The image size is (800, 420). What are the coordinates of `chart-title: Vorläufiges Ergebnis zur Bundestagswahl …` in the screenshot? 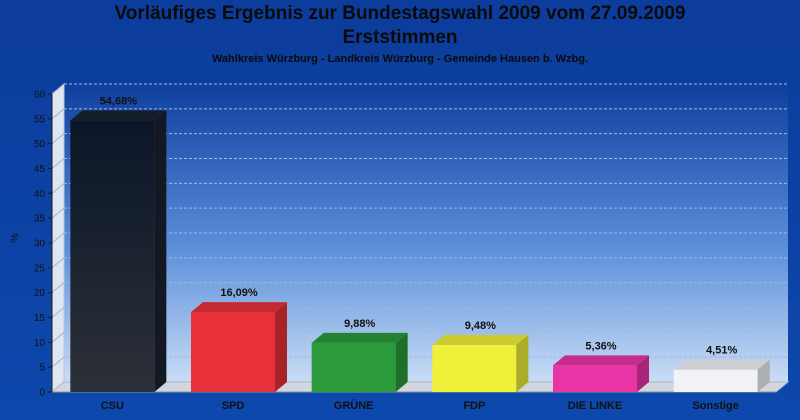 It's located at (400, 13).